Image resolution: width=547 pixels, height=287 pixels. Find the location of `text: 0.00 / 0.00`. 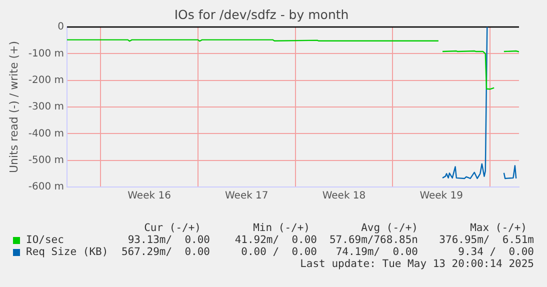

text: 0.00 / 0.00 is located at coordinates (279, 252).